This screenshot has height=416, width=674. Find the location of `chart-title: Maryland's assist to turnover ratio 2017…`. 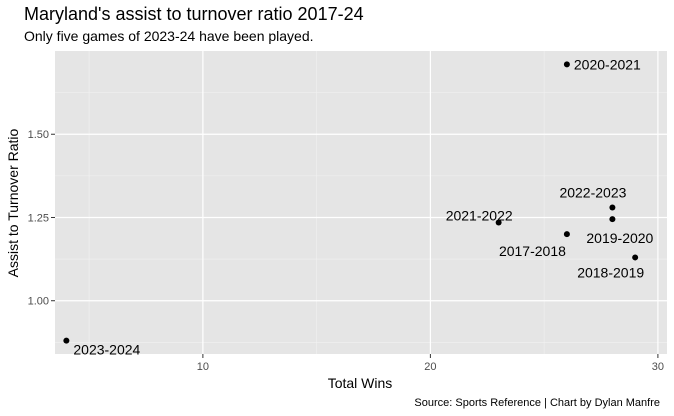

chart-title: Maryland's assist to turnover ratio 2017… is located at coordinates (194, 14).